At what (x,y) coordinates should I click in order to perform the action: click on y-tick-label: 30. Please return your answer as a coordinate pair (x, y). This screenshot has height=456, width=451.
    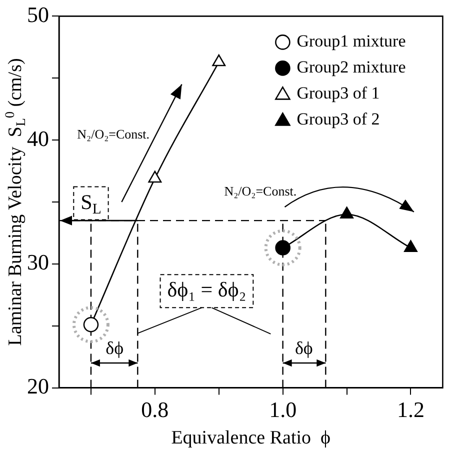
    Looking at the image, I should click on (38, 262).